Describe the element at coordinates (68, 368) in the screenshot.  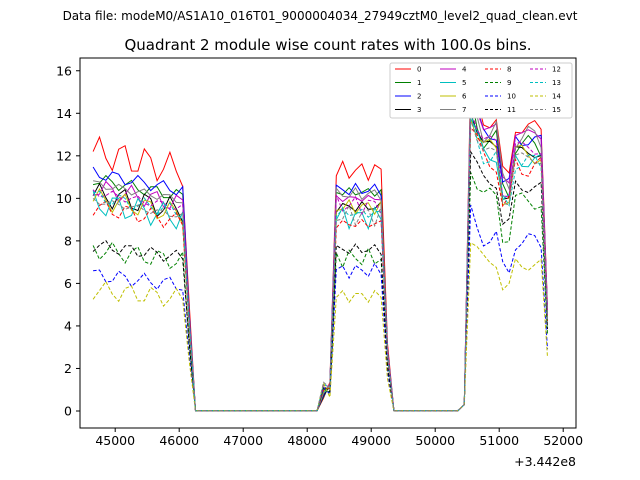
I see `y-tick-label: 2` at that location.